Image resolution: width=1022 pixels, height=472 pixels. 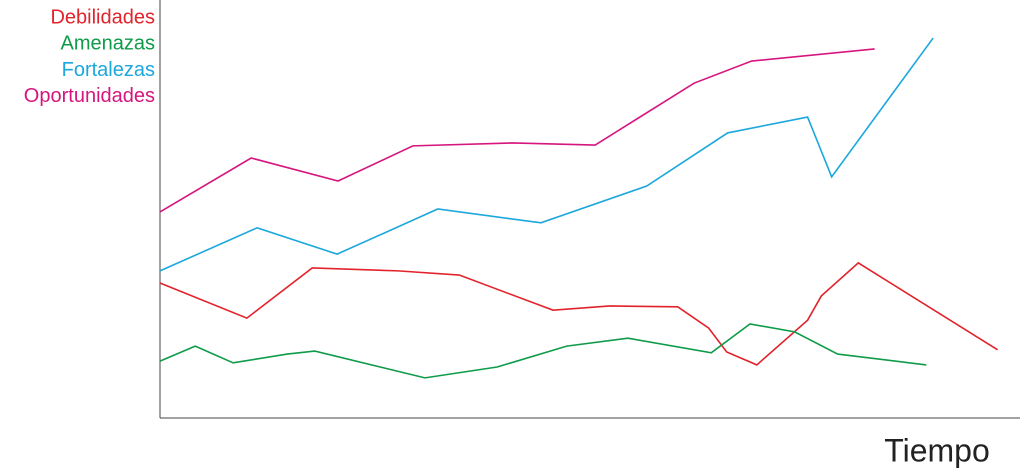 What do you see at coordinates (89, 96) in the screenshot?
I see `legend-entry: Oportunidades` at bounding box center [89, 96].